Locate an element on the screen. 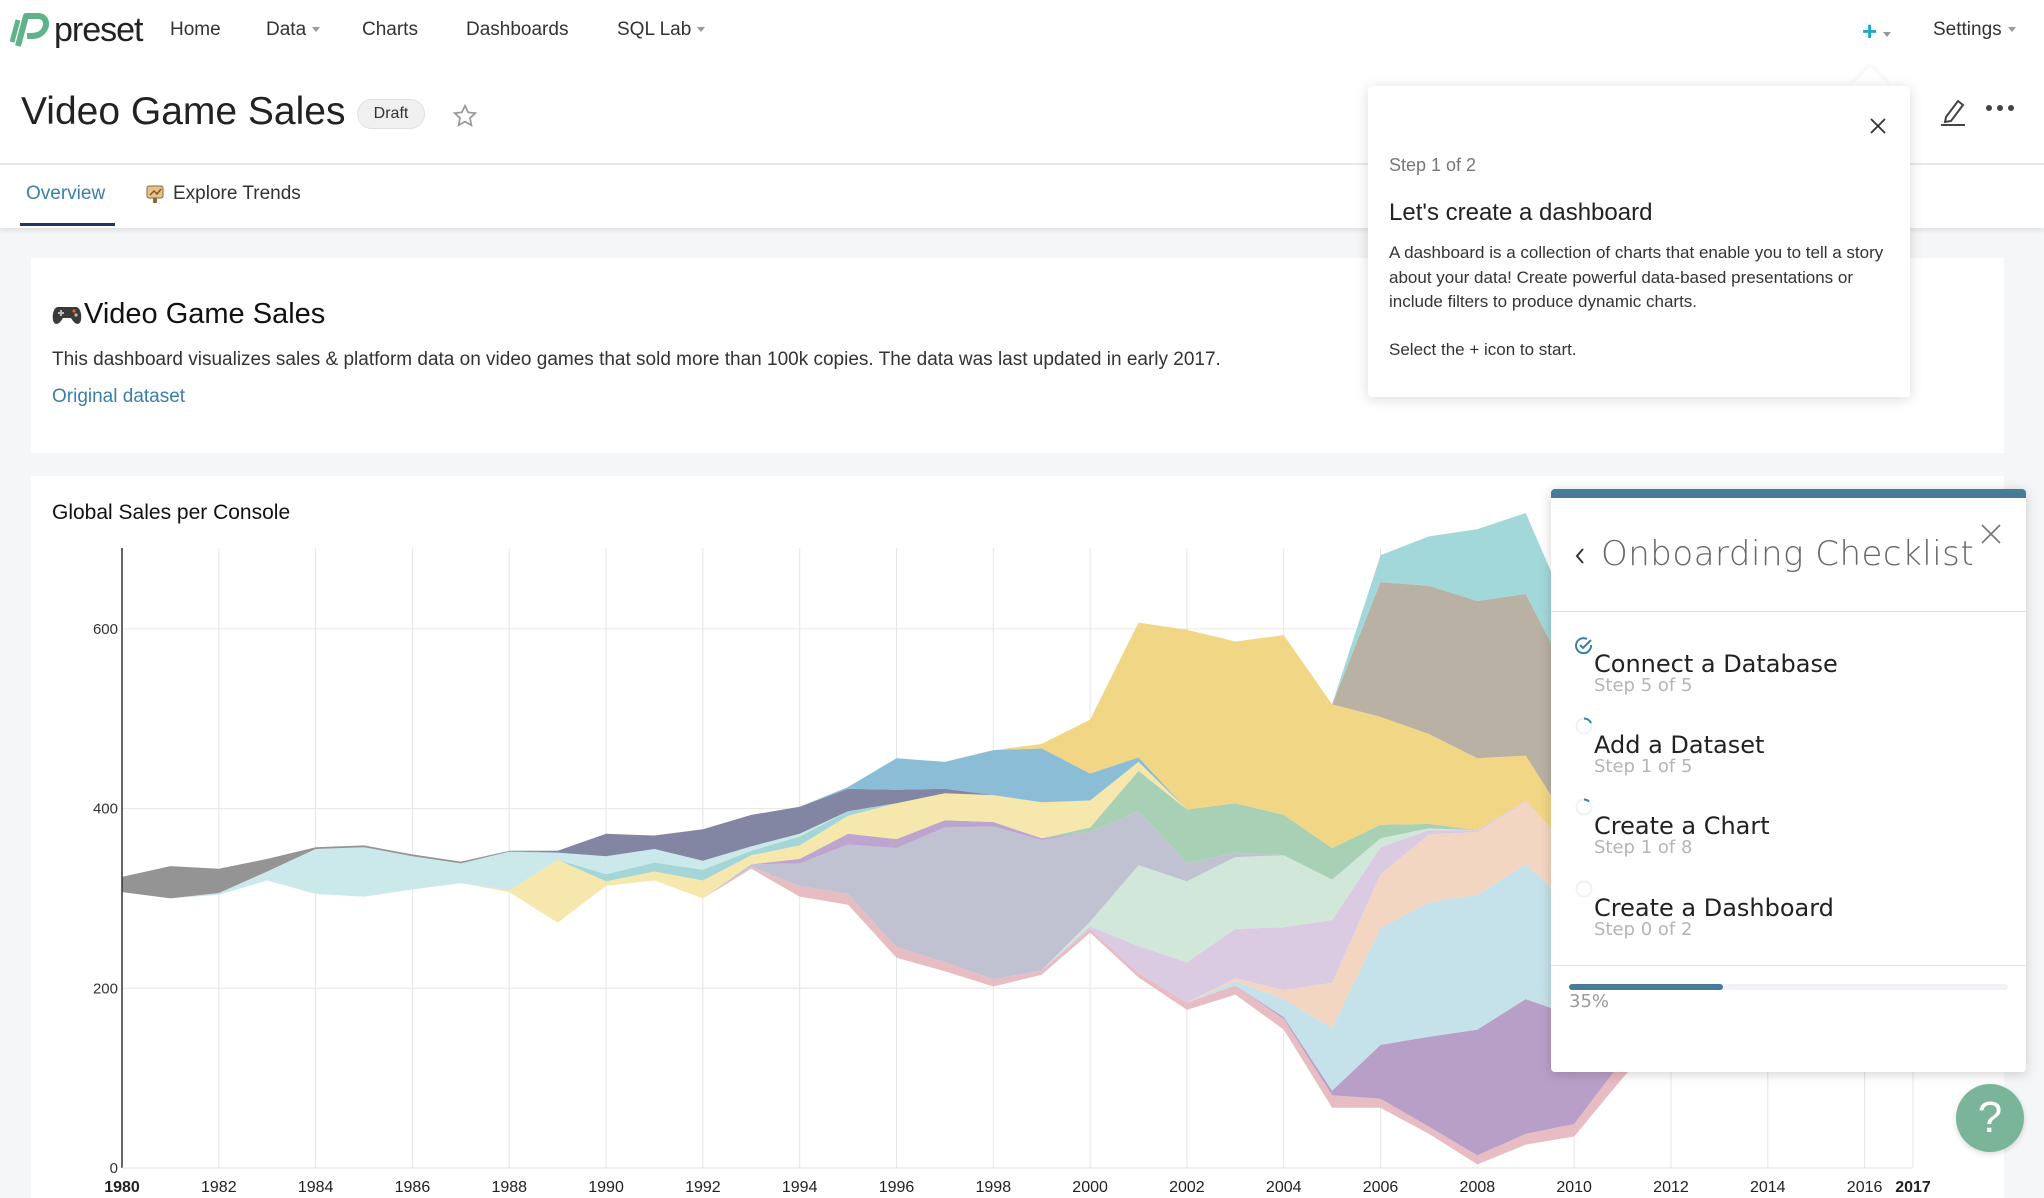 The width and height of the screenshot is (2044, 1198). add-new-button: + is located at coordinates (1877, 31).